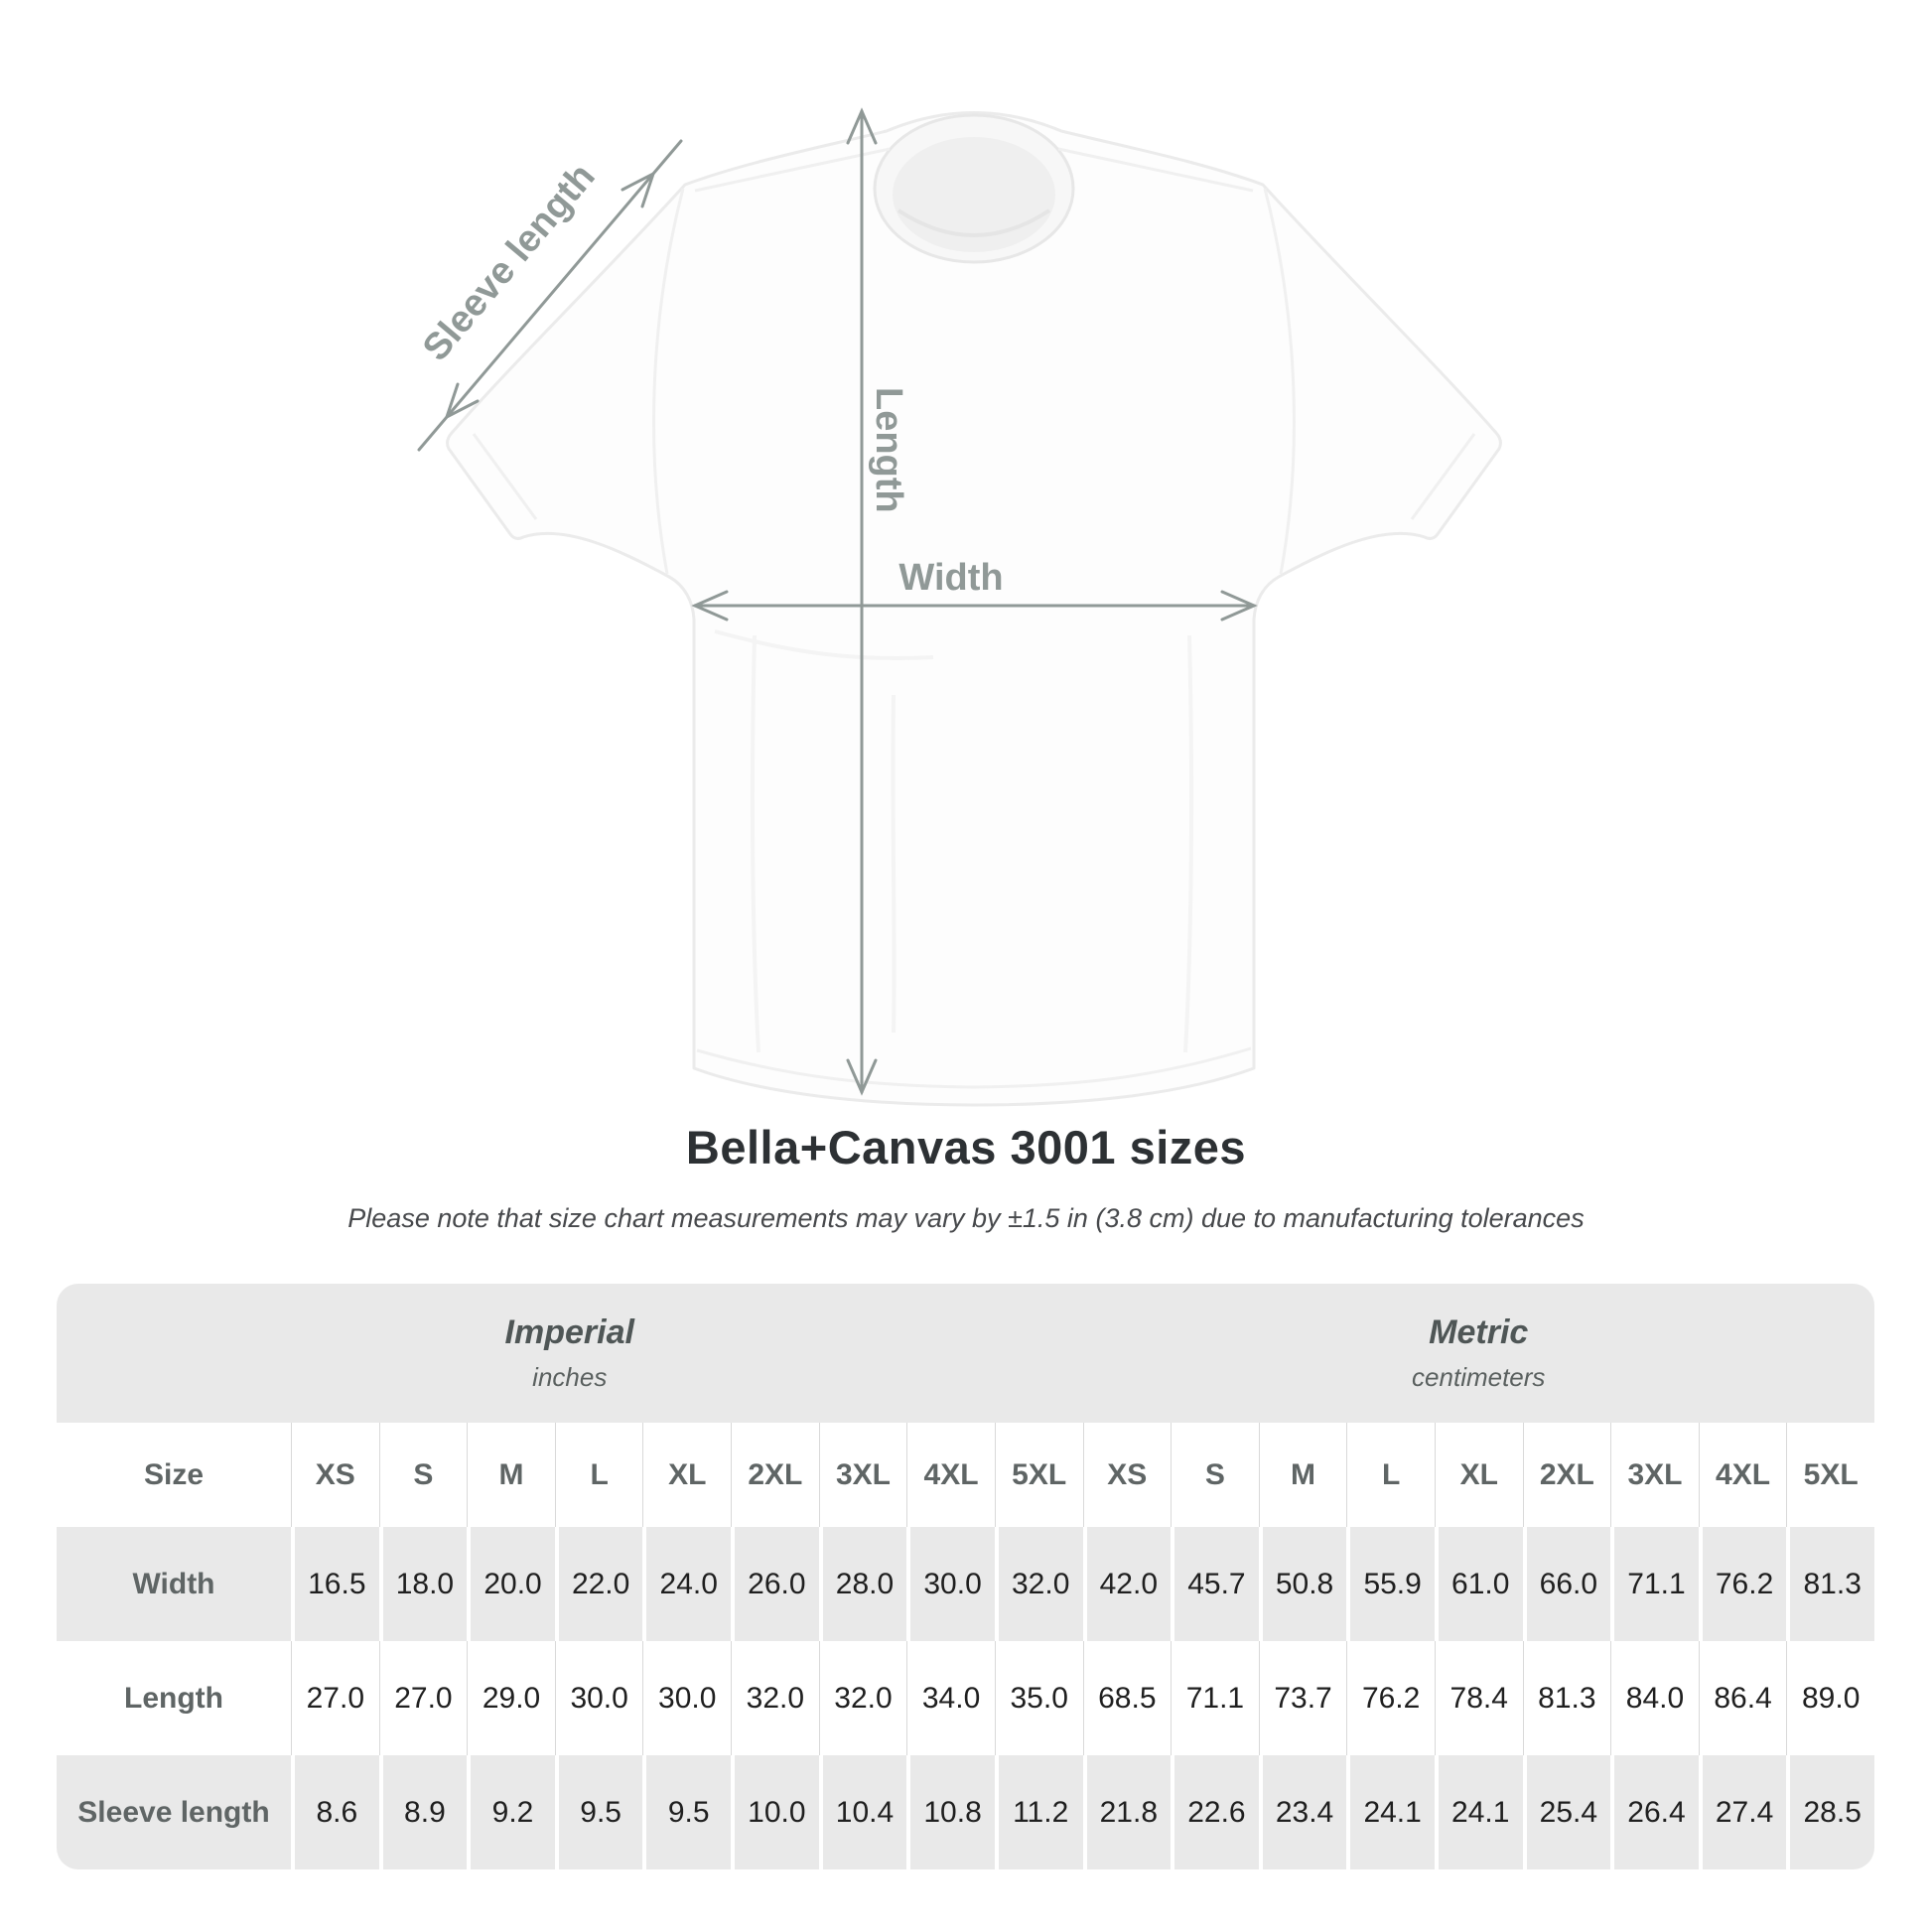  I want to click on length-value-cell: 89.0, so click(1830, 1698).